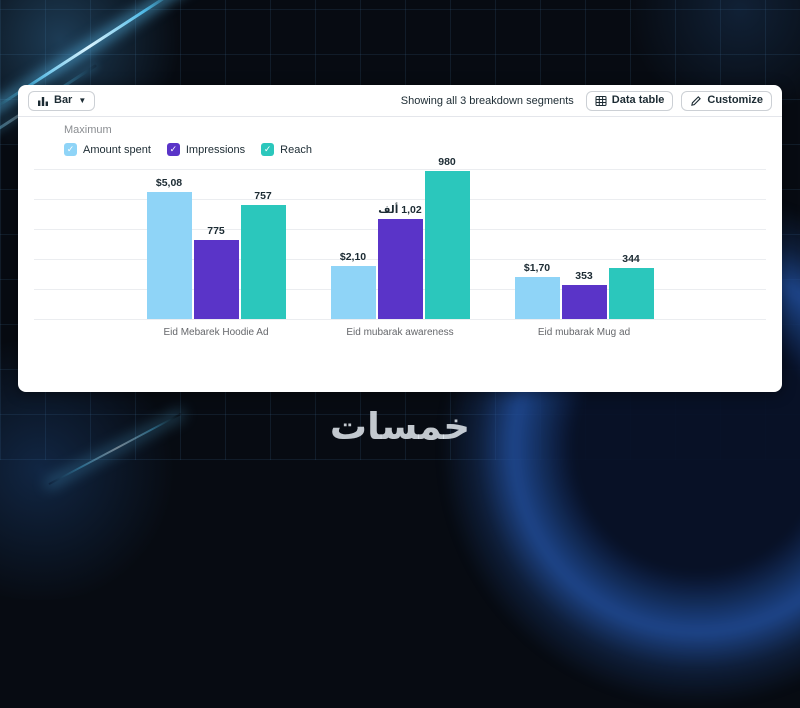 The height and width of the screenshot is (708, 800). Describe the element at coordinates (400, 261) in the screenshot. I see `bar-impressions: 1,02 ألف` at that location.